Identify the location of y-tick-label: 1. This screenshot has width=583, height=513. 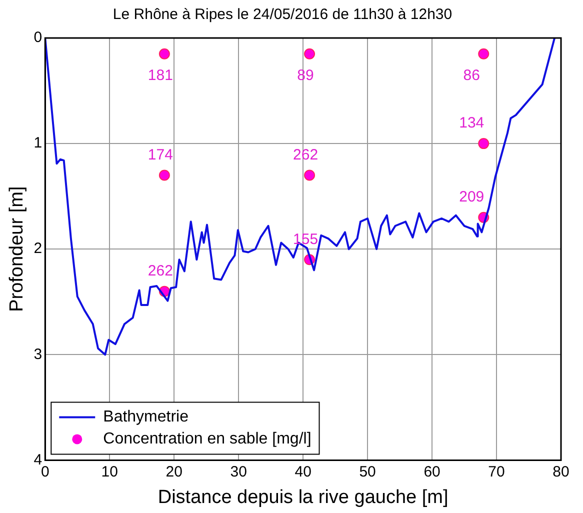
(38, 143).